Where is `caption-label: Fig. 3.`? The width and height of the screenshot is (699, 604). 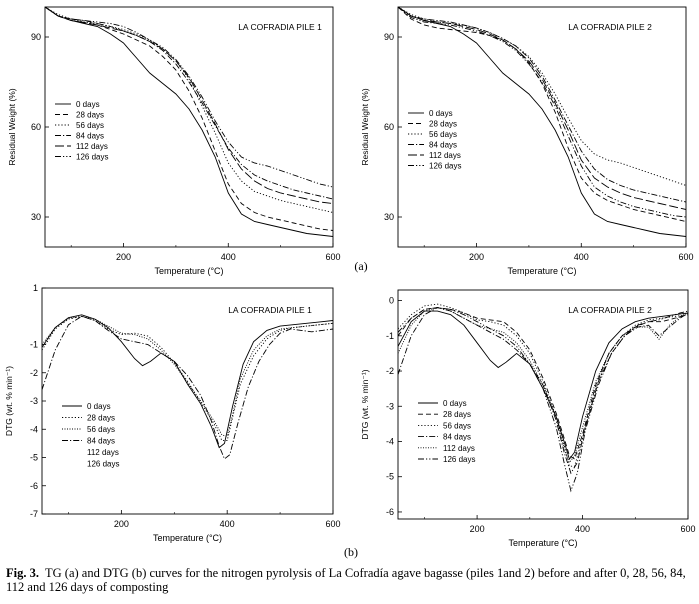 caption-label: Fig. 3. is located at coordinates (22, 573).